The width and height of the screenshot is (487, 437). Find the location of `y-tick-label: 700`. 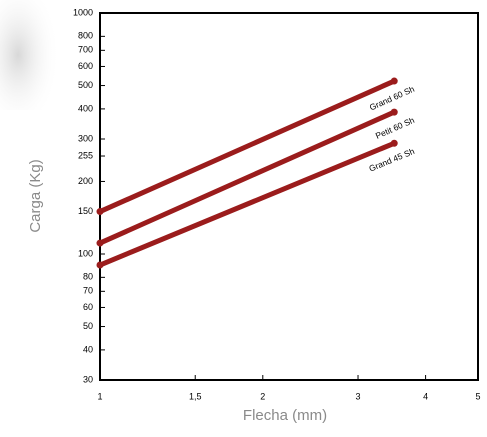

y-tick-label: 700 is located at coordinates (85, 50).